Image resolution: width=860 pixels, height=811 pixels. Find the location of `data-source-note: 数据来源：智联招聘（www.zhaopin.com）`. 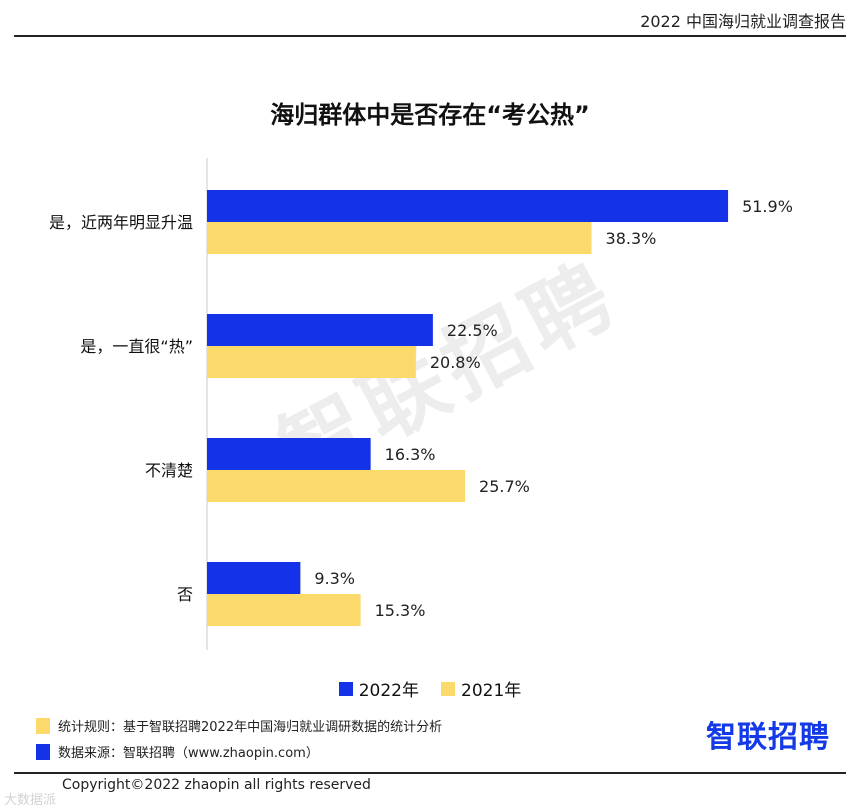

data-source-note: 数据来源：智联招聘（www.zhaopin.com） is located at coordinates (177, 751).